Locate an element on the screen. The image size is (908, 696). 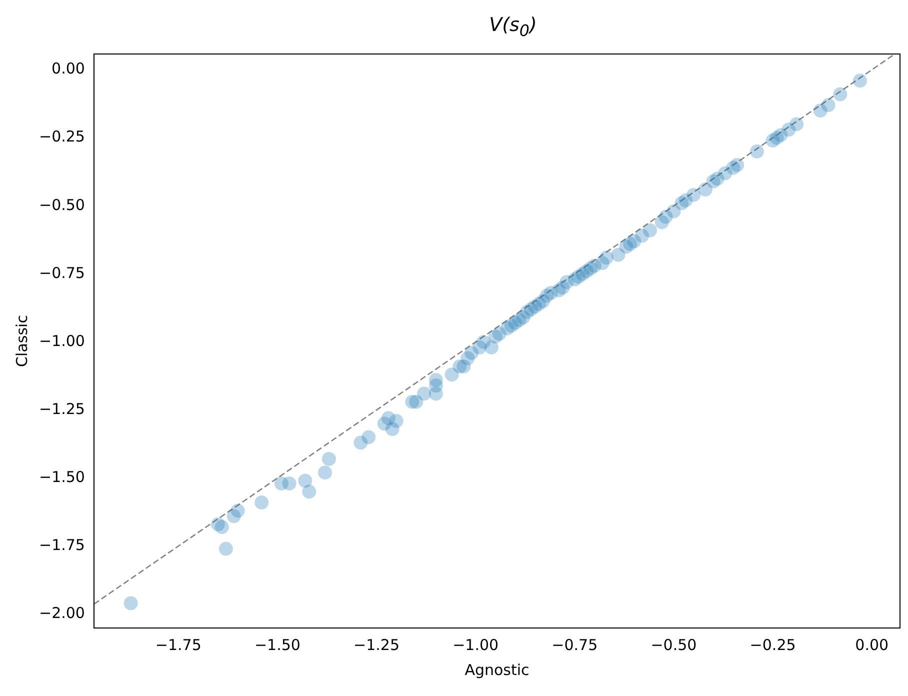
x-tick-label: −0.25 is located at coordinates (773, 645).